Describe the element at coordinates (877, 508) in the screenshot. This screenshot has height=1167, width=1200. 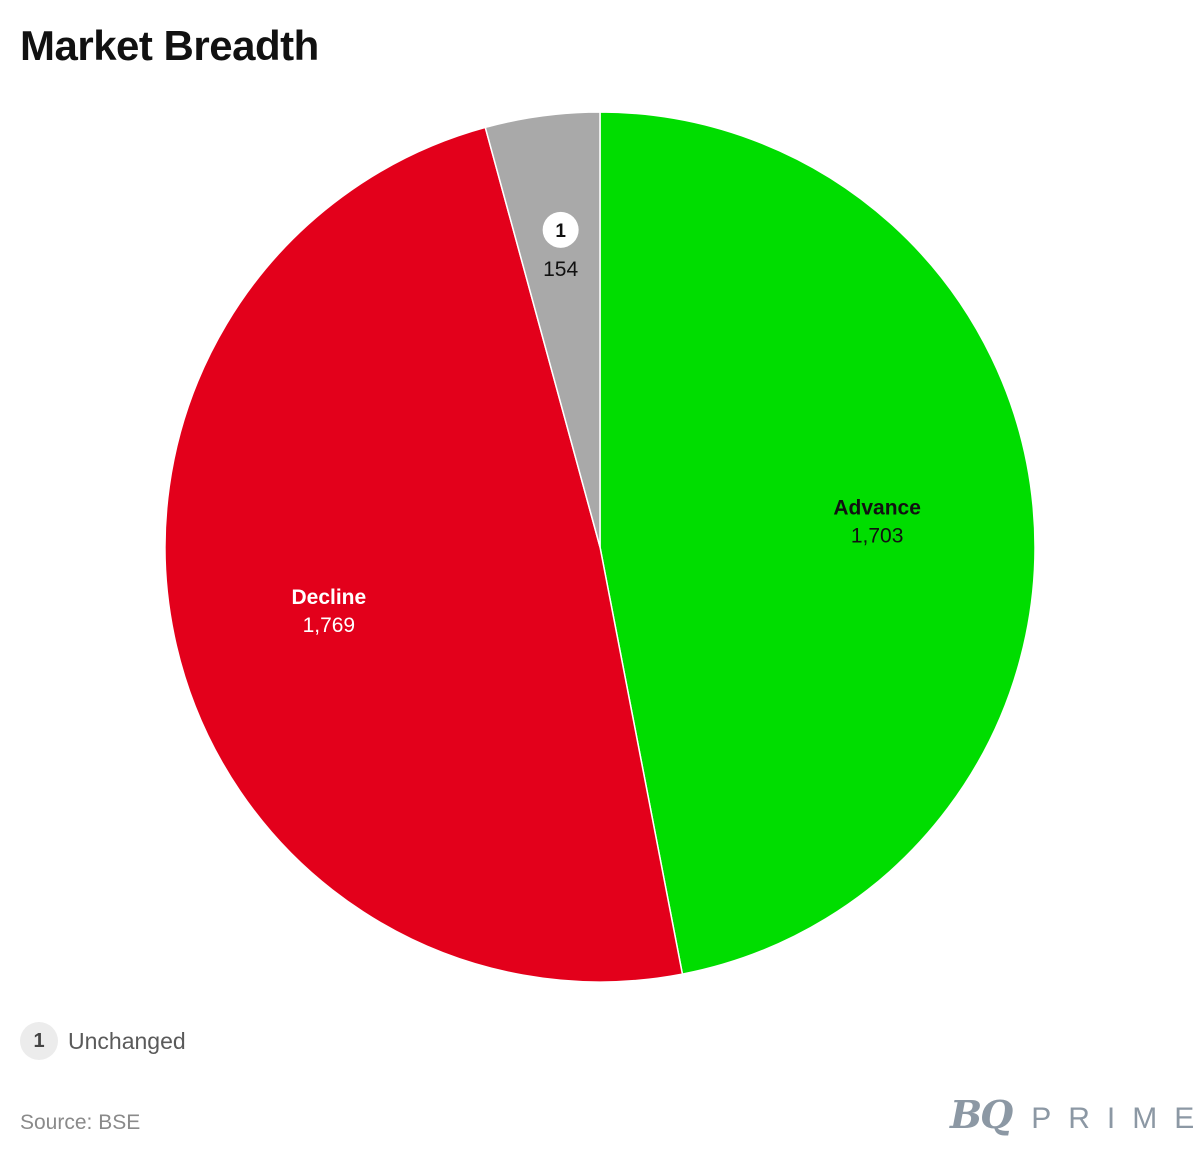
I see `slice-label-advance: Advance` at that location.